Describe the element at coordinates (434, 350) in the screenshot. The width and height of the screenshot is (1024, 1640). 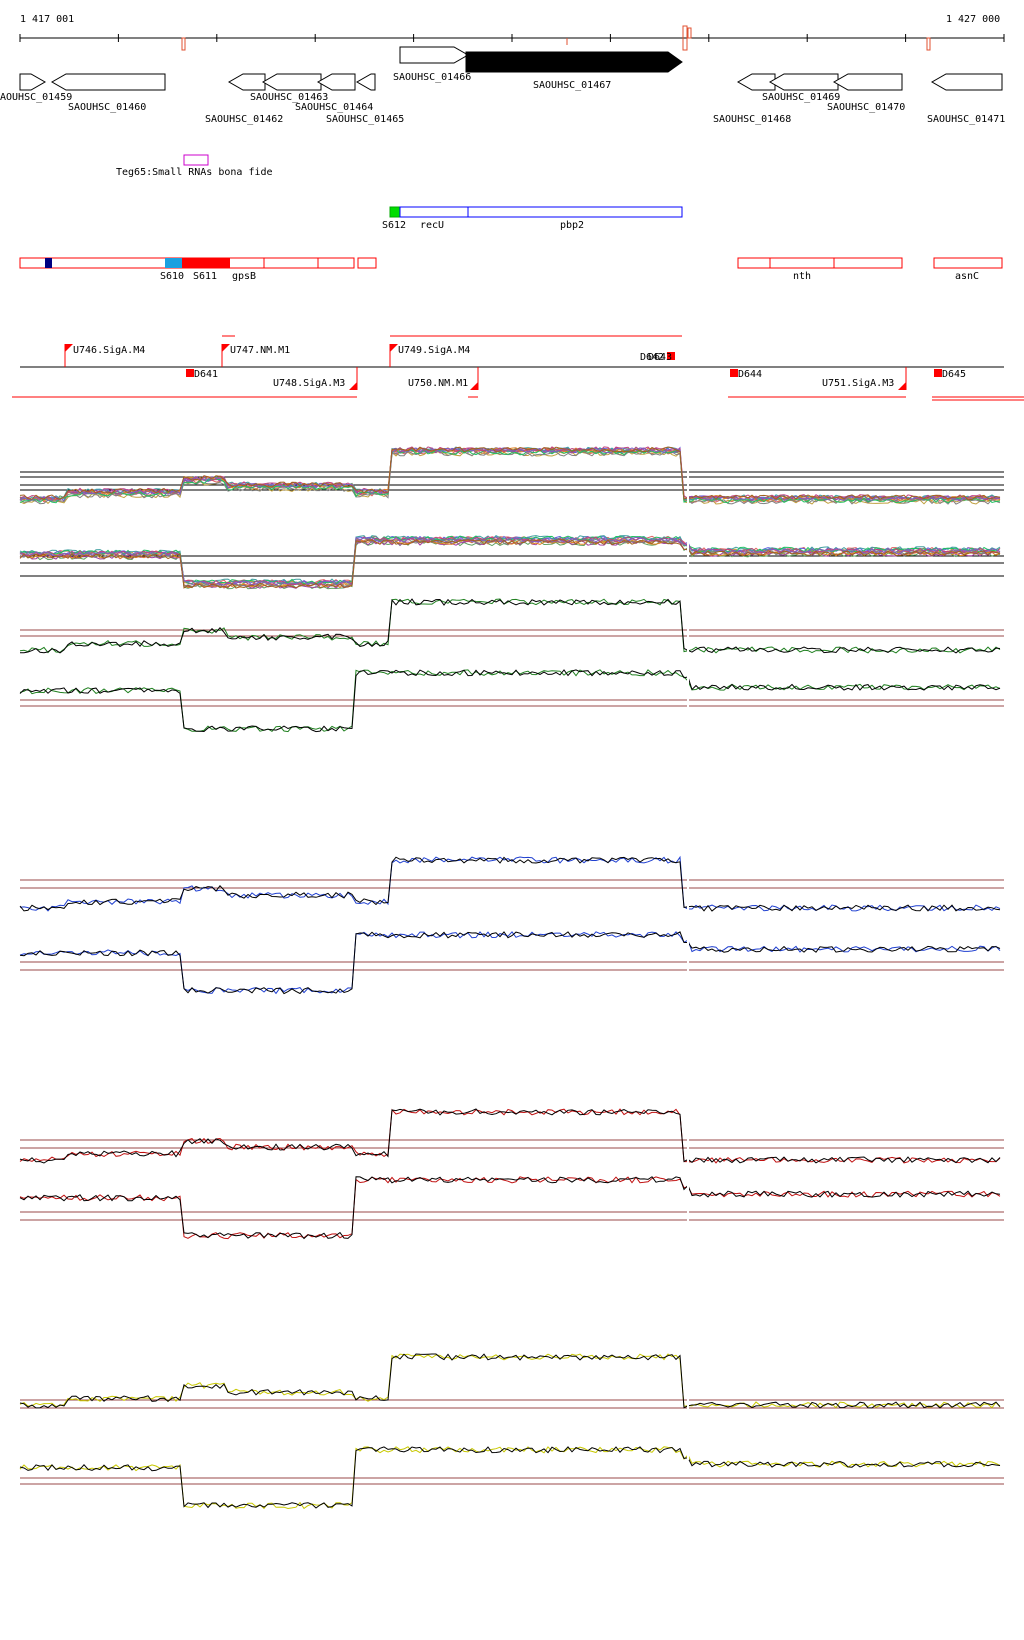
I see `promoter-label: U749.SigA.M4` at that location.